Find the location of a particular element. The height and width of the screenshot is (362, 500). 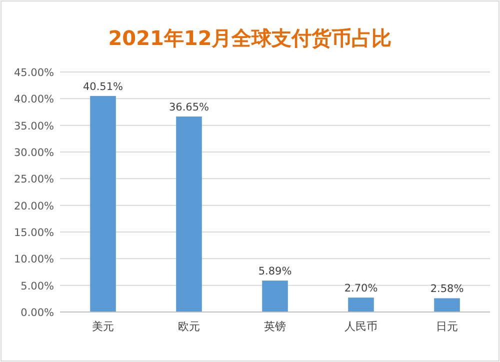

x-tick-label: 英镑 is located at coordinates (275, 326).